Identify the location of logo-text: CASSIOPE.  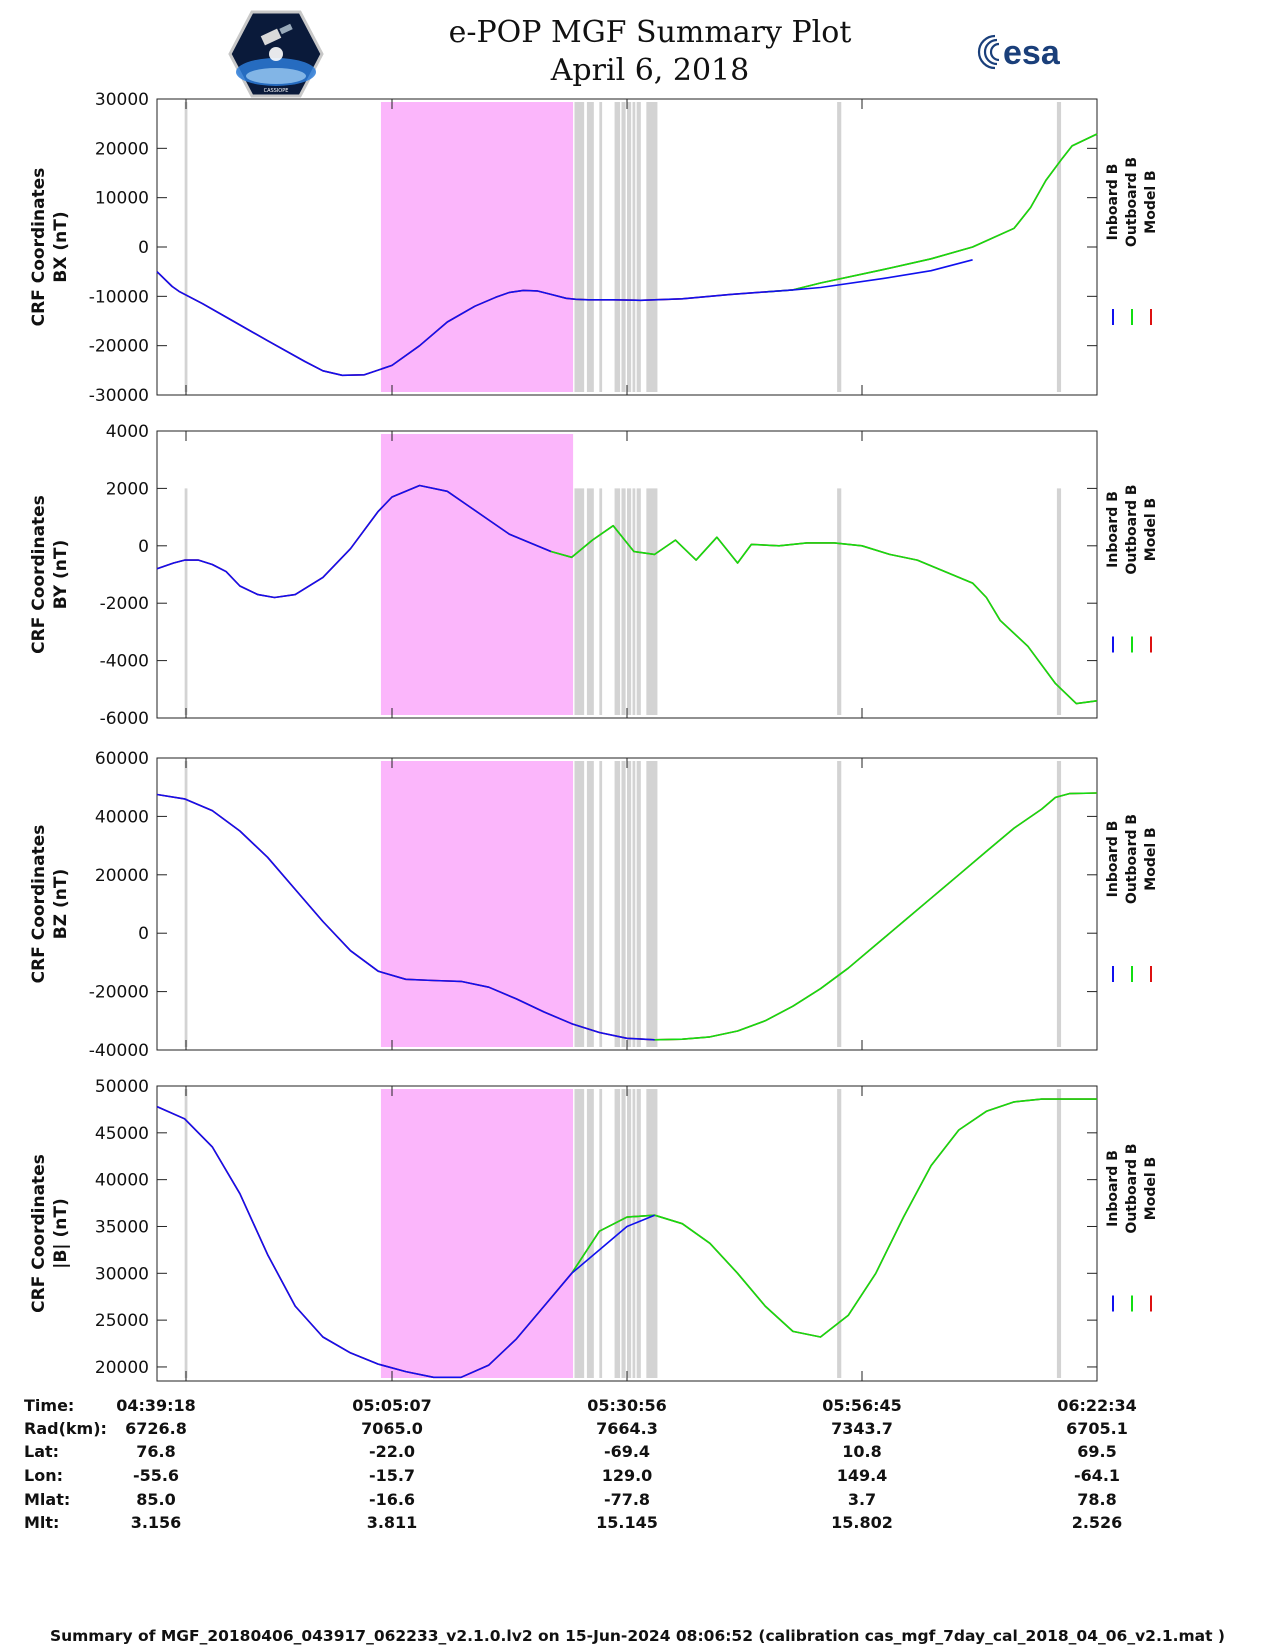
(276, 91).